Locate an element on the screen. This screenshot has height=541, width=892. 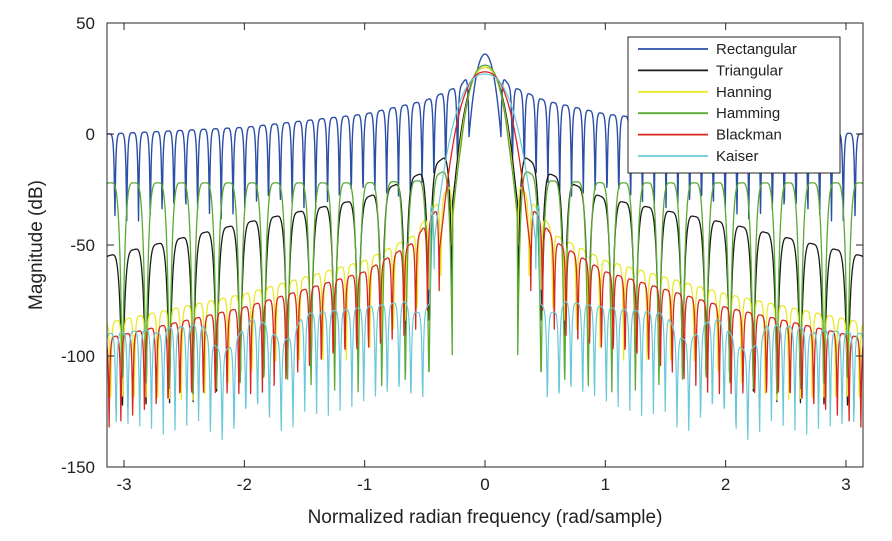
legend-label-kaiser: Kaiser is located at coordinates (737, 156).